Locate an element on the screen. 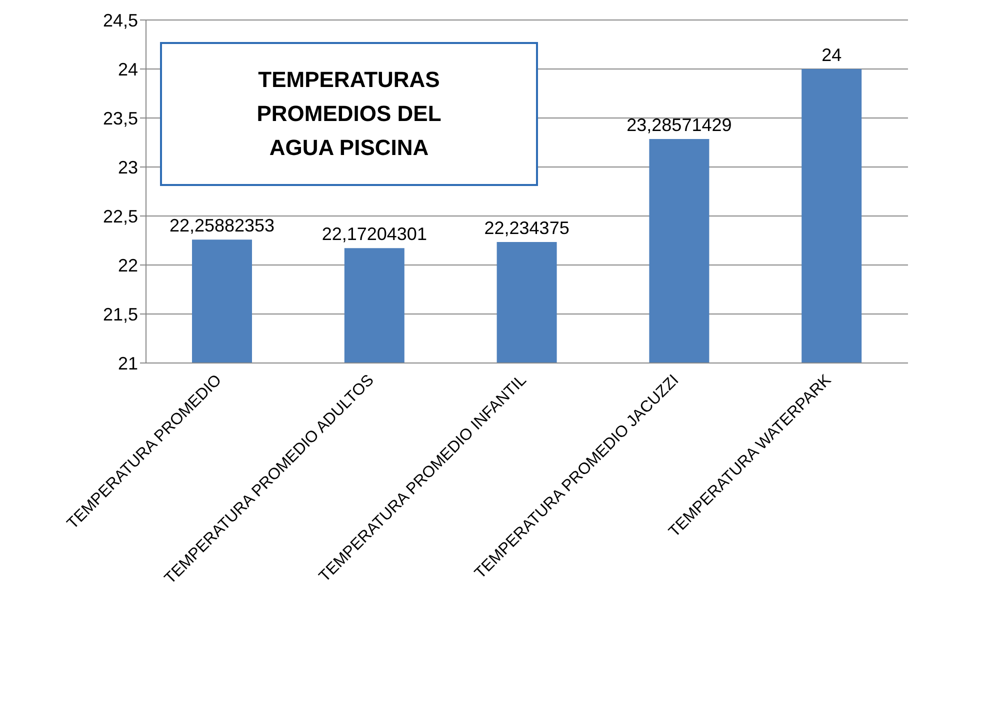  y-tick-label: 23 is located at coordinates (128, 167).